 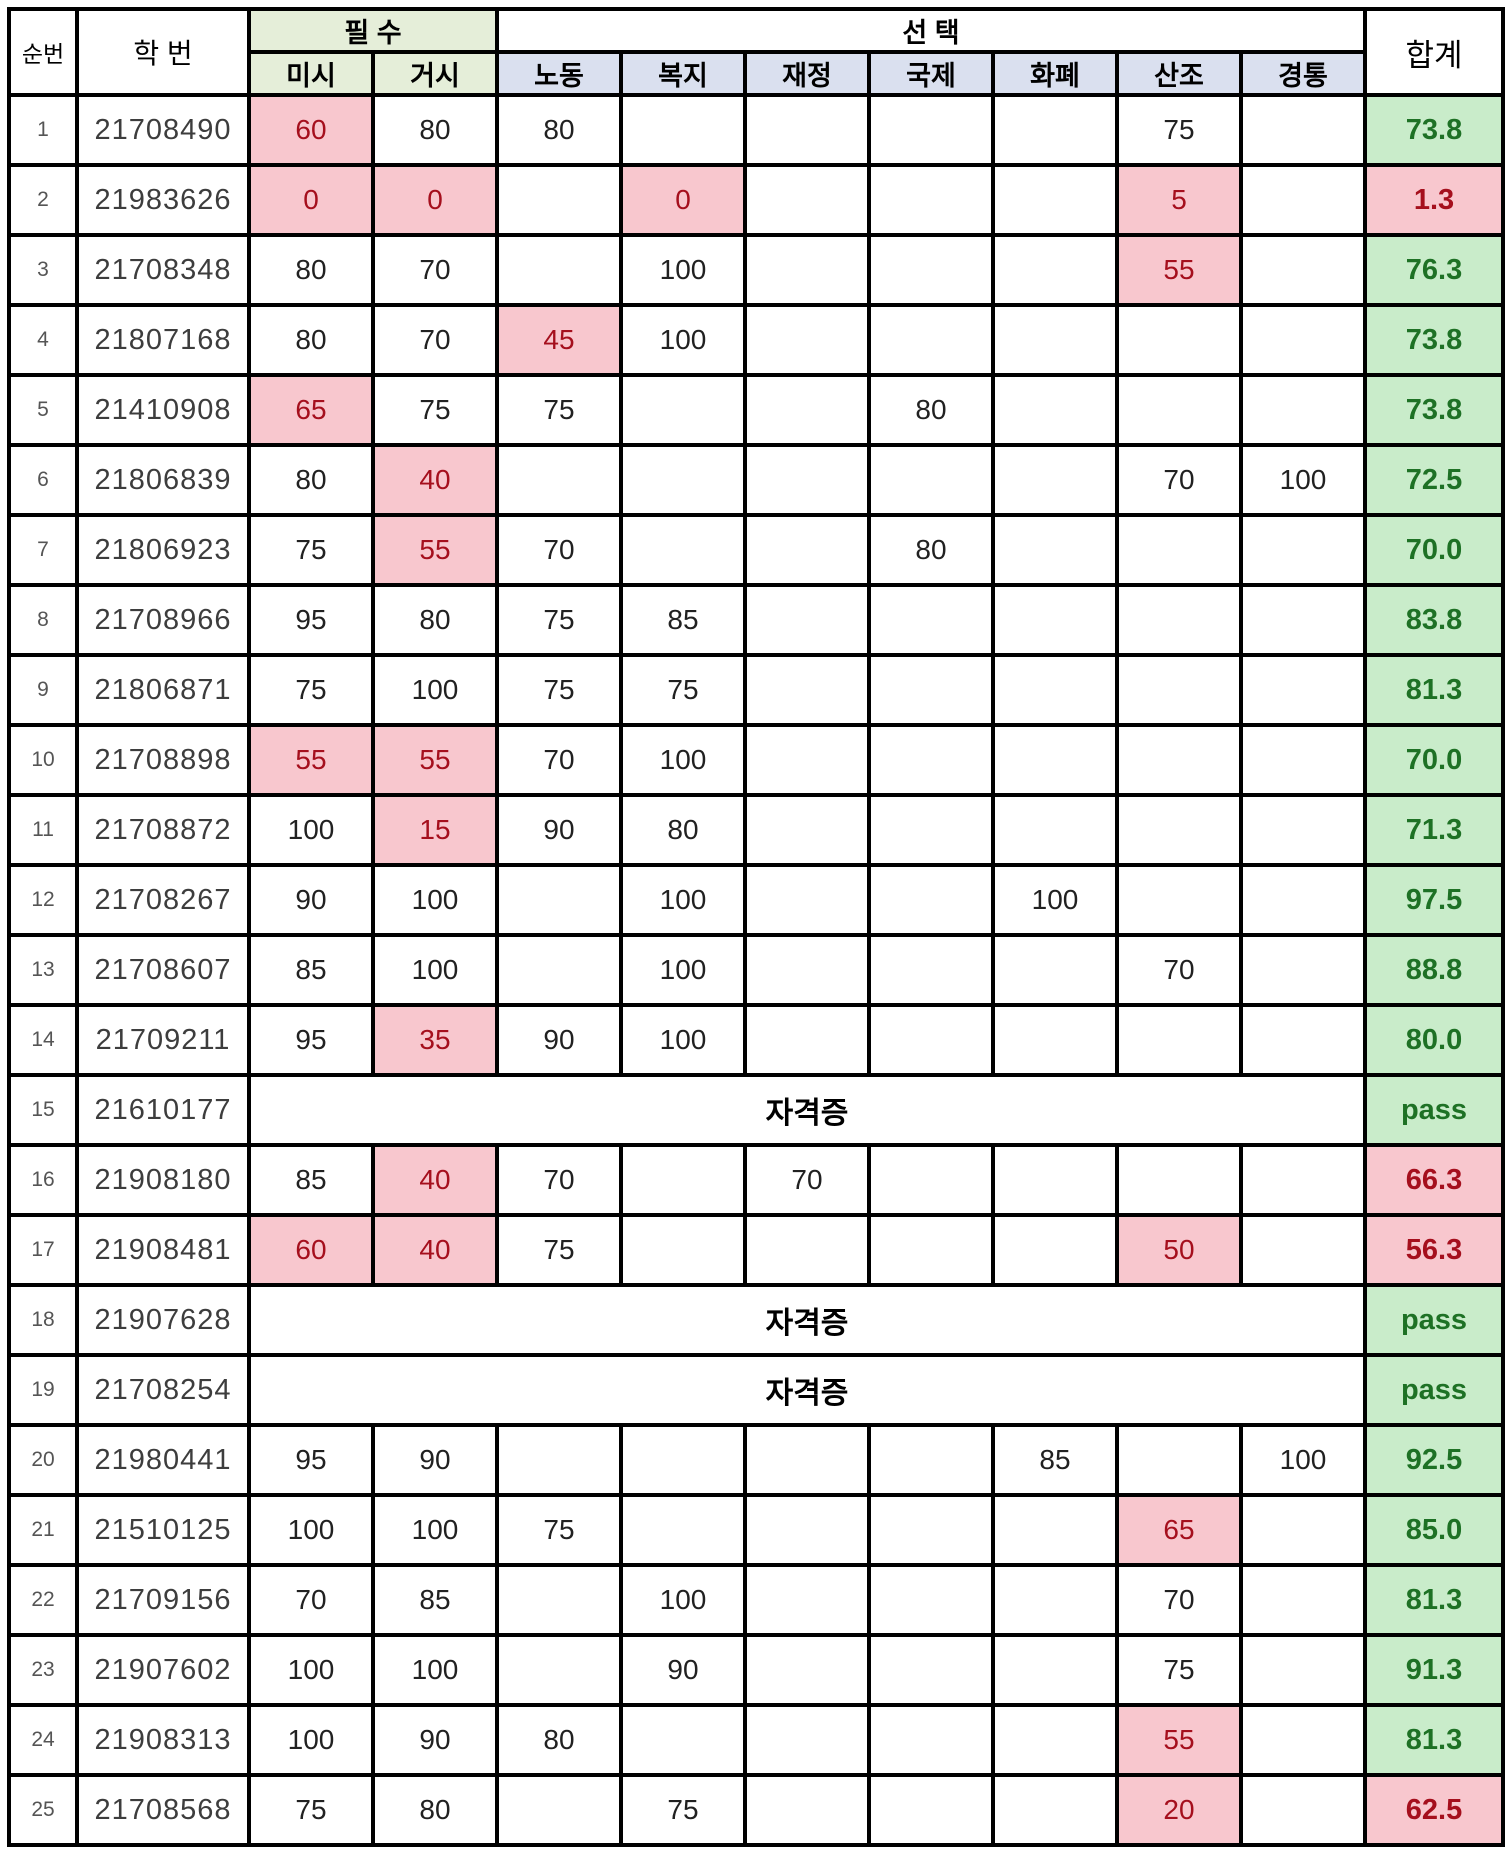 What do you see at coordinates (43, 1250) in the screenshot?
I see `seq-cell: 17` at bounding box center [43, 1250].